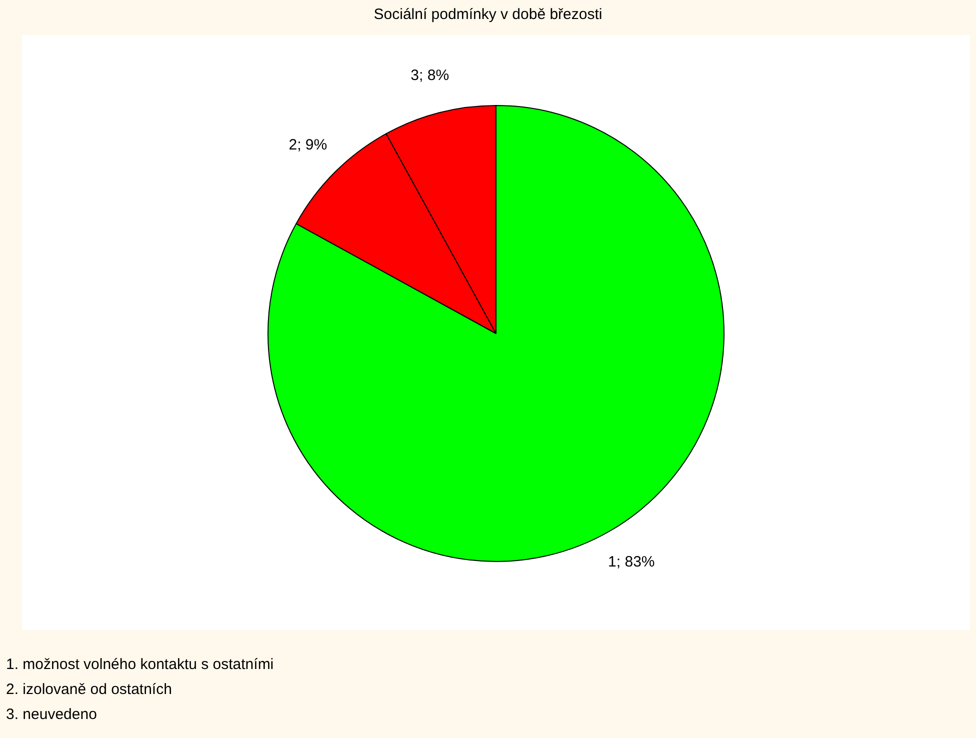 This screenshot has width=976, height=738. What do you see at coordinates (631, 562) in the screenshot?
I see `data-label: 1; 83%` at bounding box center [631, 562].